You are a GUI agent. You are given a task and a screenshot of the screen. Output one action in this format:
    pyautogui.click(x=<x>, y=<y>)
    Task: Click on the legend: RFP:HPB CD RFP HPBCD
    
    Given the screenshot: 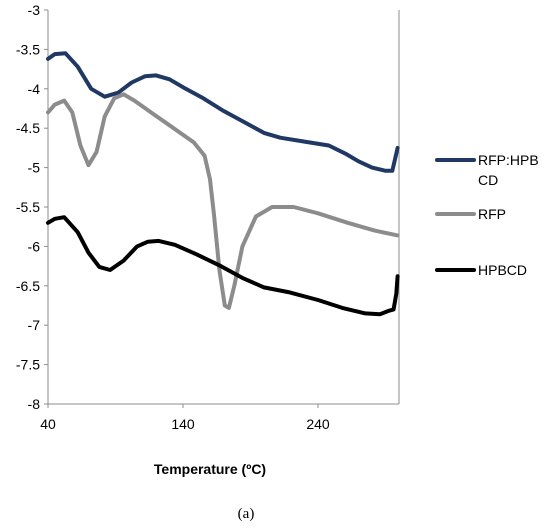 What is the action you would take?
    pyautogui.click(x=487, y=215)
    